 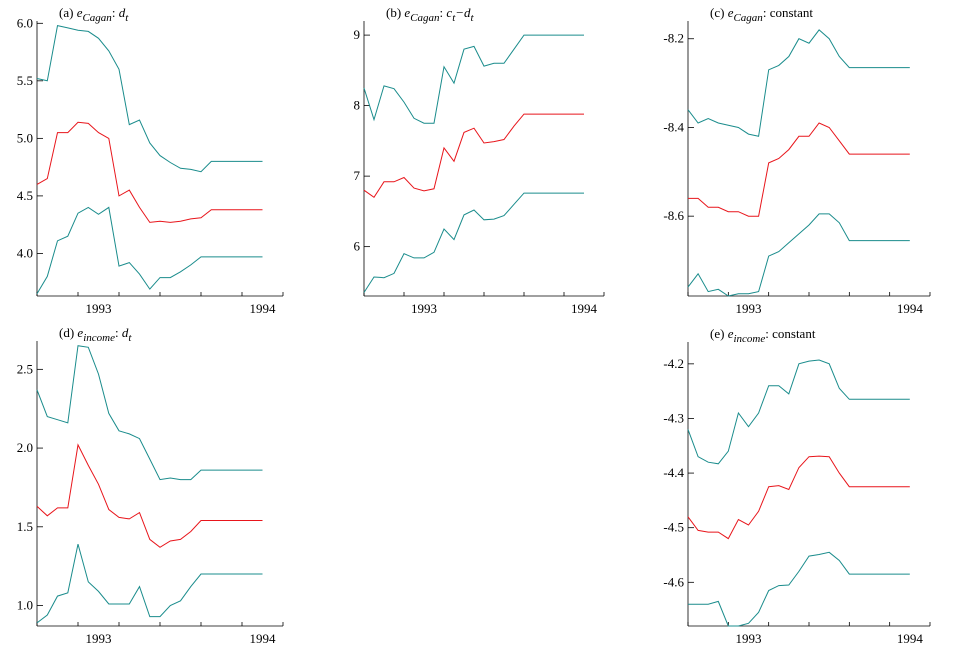 What do you see at coordinates (94, 14) in the screenshot?
I see `panel-title: (a) eCagan: dt` at bounding box center [94, 14].